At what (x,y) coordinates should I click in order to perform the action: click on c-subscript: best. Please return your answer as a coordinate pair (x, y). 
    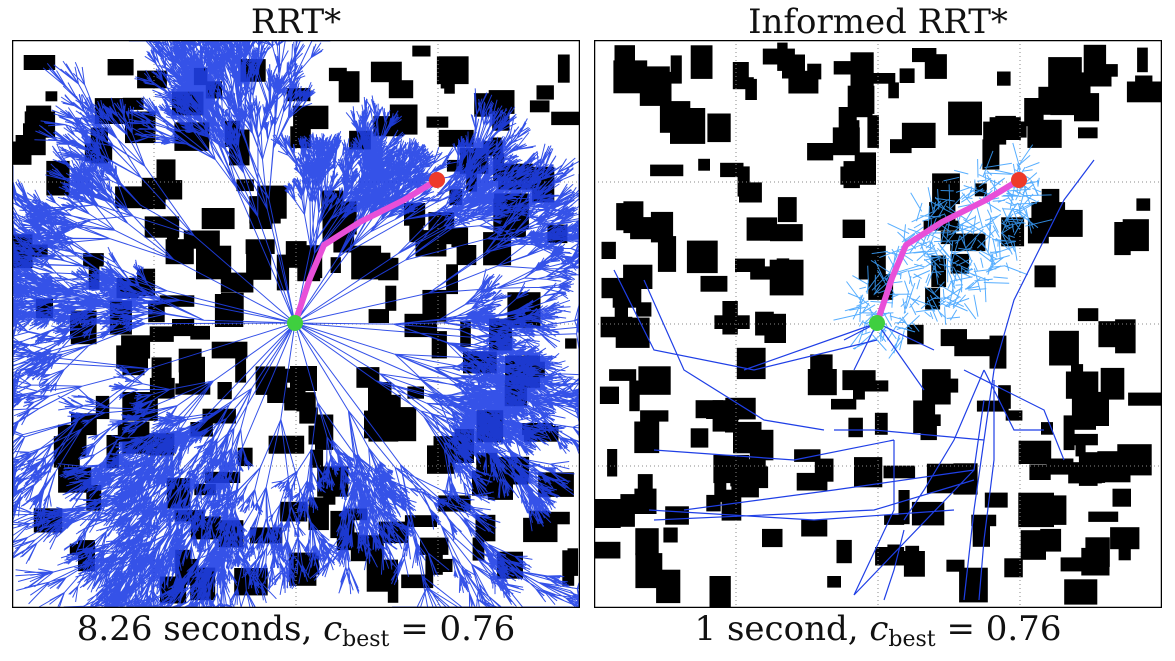
    Looking at the image, I should click on (912, 639).